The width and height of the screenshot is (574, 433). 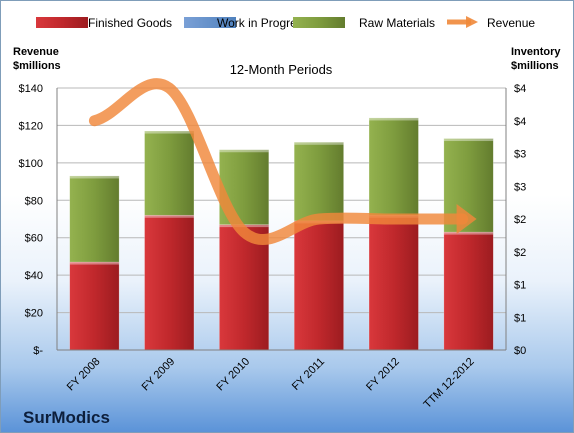 What do you see at coordinates (31, 126) in the screenshot?
I see `y-left-tick-label: $120` at bounding box center [31, 126].